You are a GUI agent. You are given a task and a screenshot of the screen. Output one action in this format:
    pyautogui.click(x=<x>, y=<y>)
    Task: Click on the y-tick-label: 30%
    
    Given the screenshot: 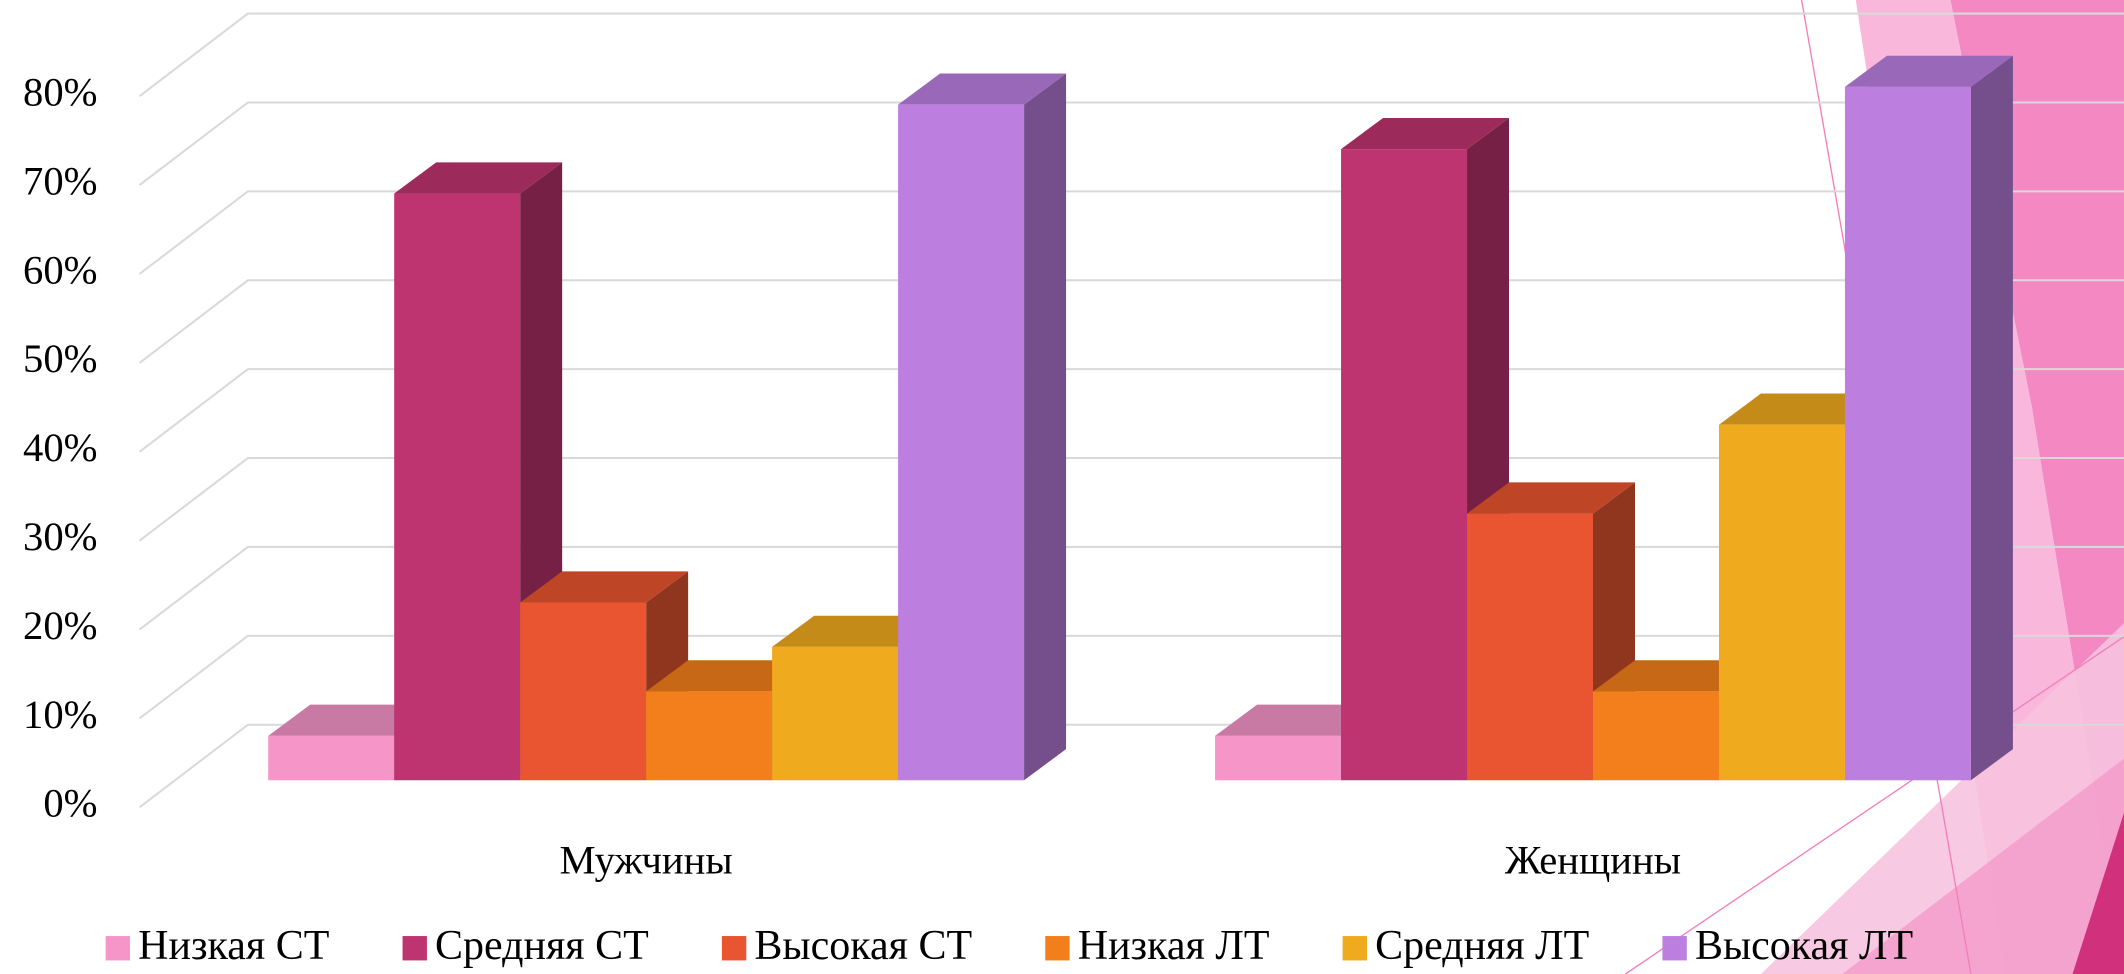 What is the action you would take?
    pyautogui.click(x=60, y=536)
    